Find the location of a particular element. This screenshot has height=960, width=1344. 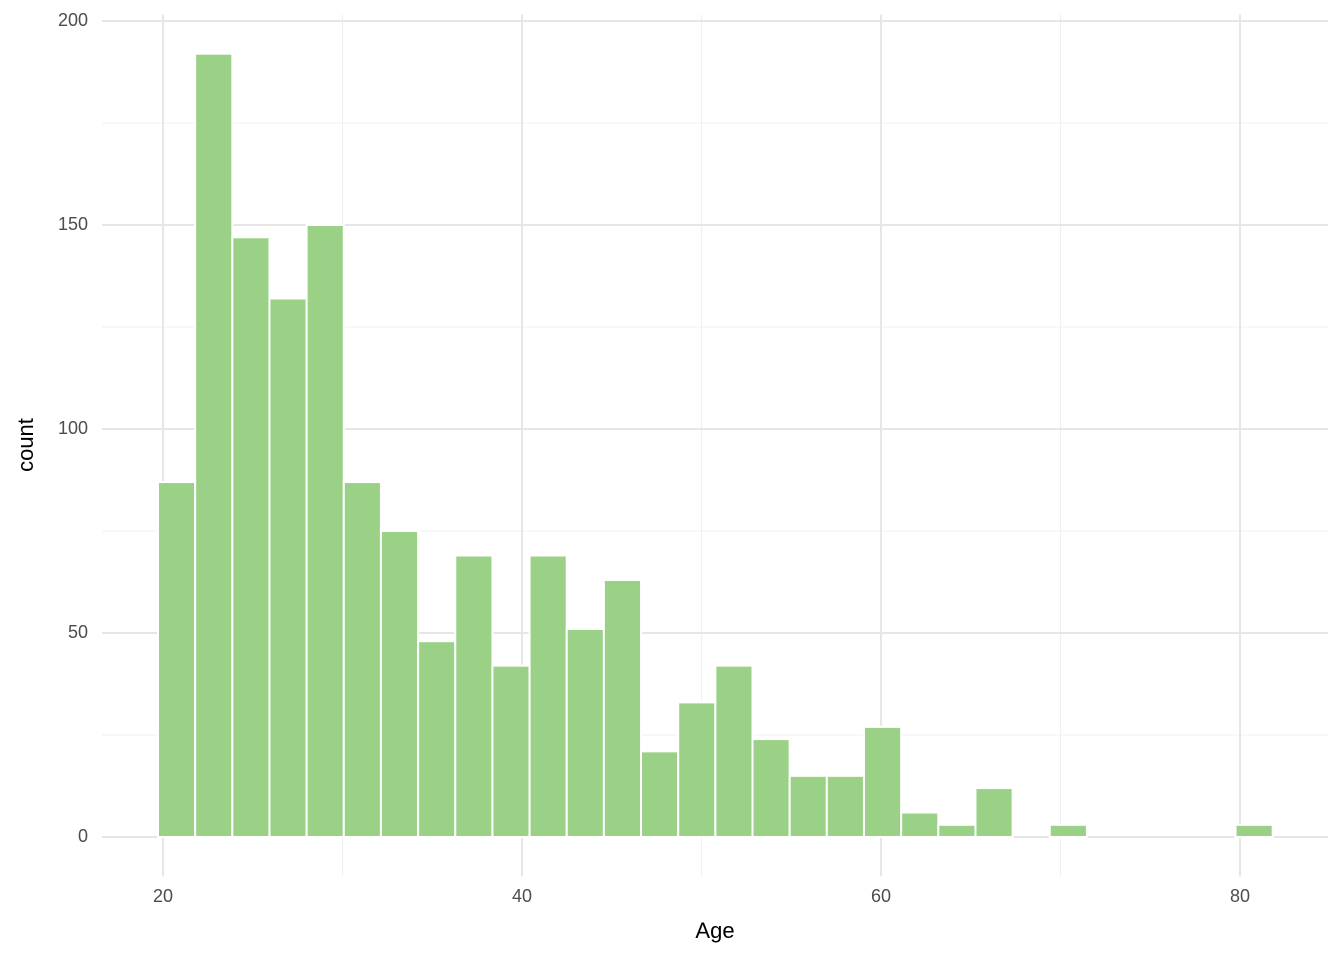

y-tick-label: 50 is located at coordinates (78, 632).